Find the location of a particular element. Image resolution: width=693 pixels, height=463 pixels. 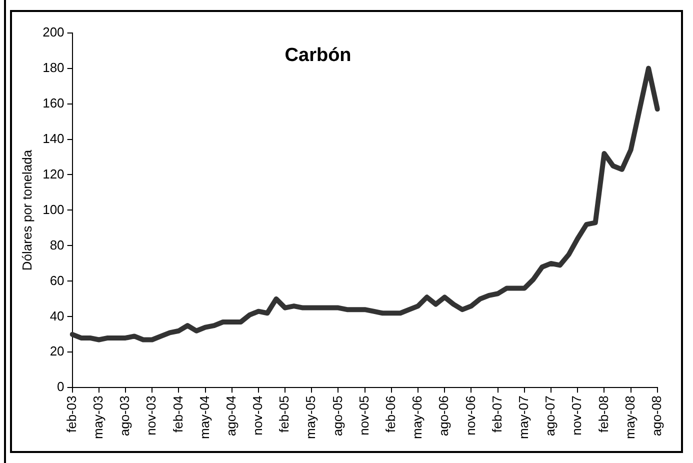

x-tick-label: feb-03 is located at coordinates (71, 414).